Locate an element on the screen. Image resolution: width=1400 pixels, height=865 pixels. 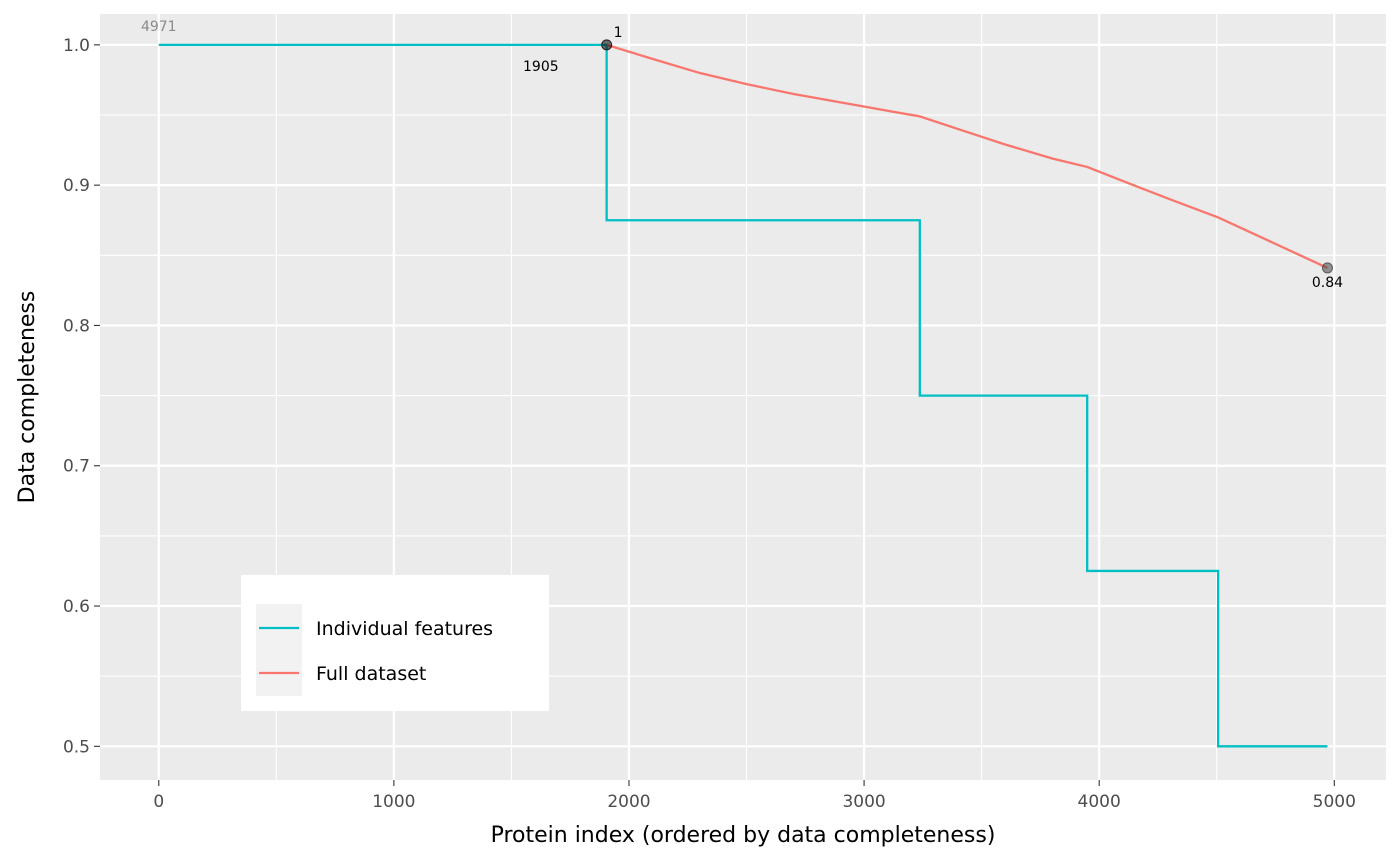
y-axis-title: Data completeness is located at coordinates (27, 397).